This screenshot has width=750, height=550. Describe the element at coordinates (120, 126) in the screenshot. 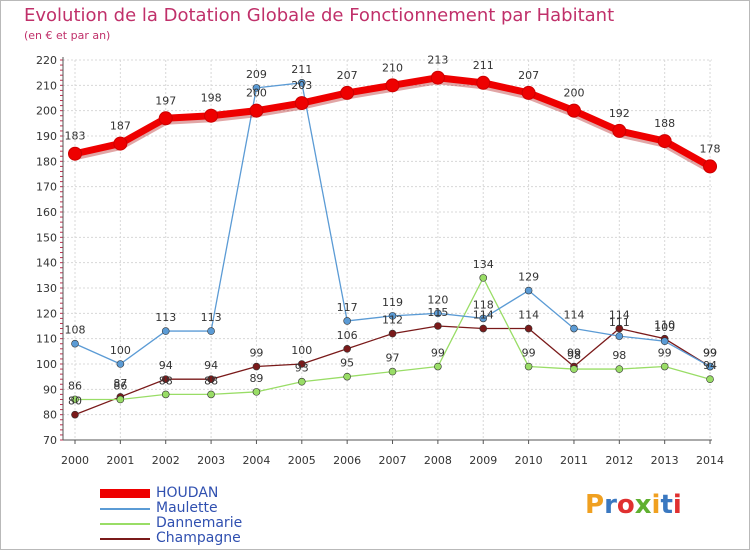

I see `data-label-houdan: 187` at that location.